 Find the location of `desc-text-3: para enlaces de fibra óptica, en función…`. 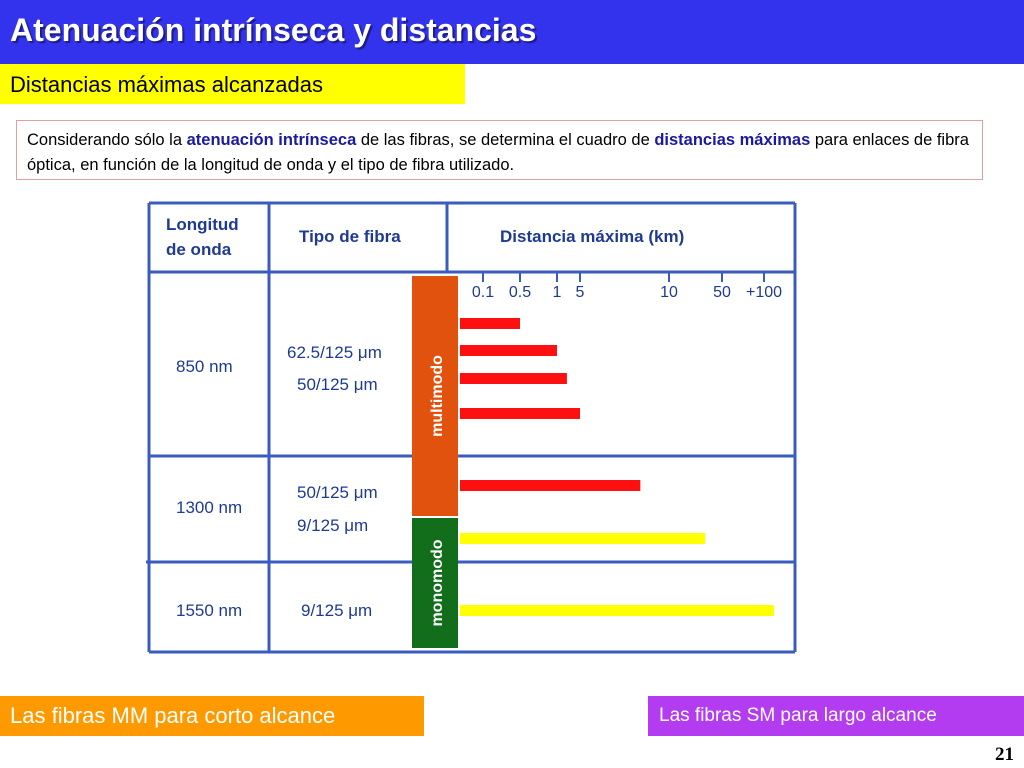

desc-text-3: para enlaces de fibra óptica, en función… is located at coordinates (498, 152).